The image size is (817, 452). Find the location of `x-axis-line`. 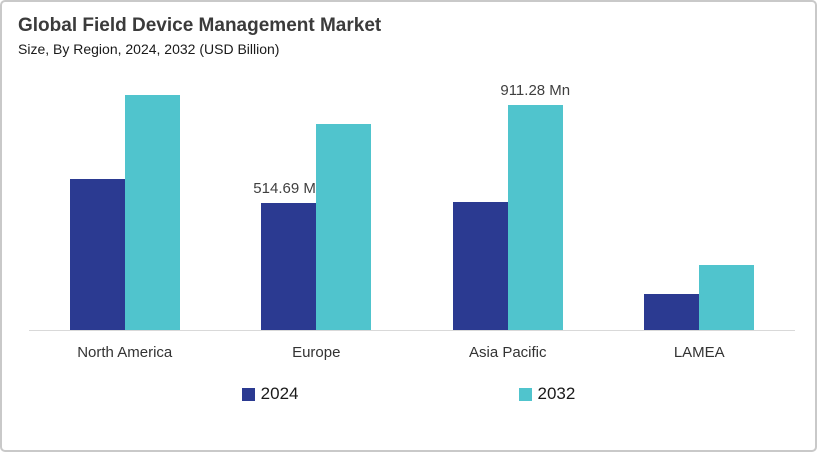

x-axis-line is located at coordinates (412, 330).